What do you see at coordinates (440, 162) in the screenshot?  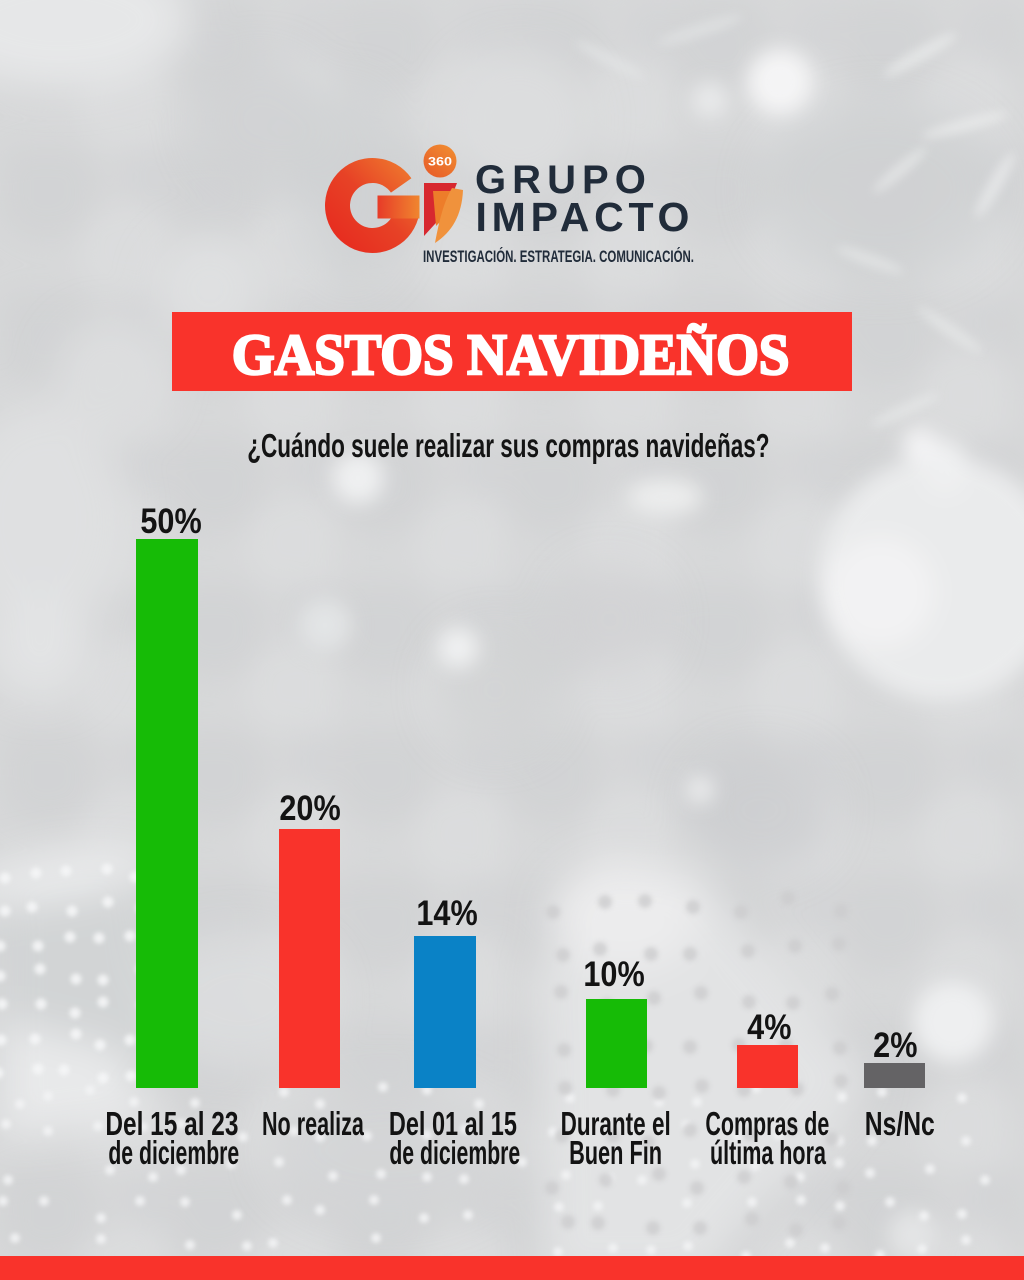 I see `svg-text: 360` at bounding box center [440, 162].